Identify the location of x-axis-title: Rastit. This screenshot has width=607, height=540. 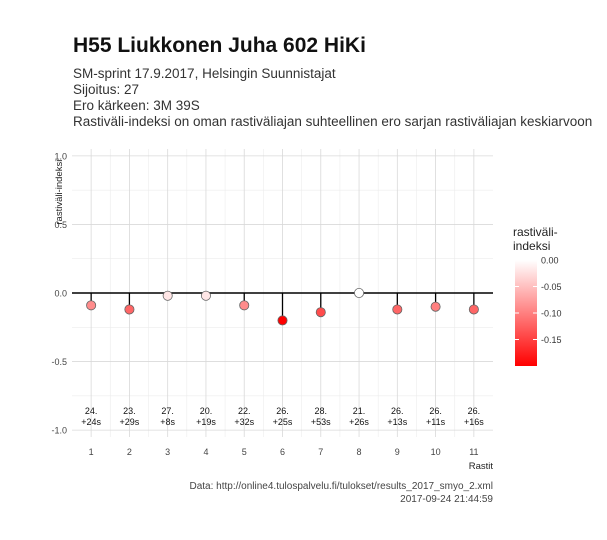
(481, 466).